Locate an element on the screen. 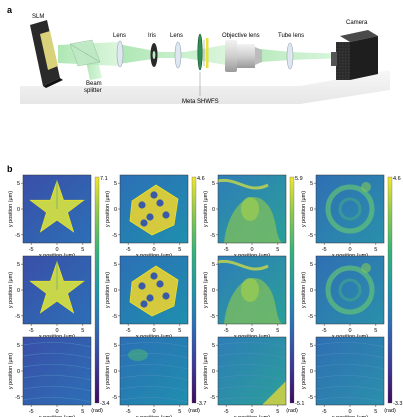  beam-splitter-label-line1: Beam is located at coordinates (94, 84).